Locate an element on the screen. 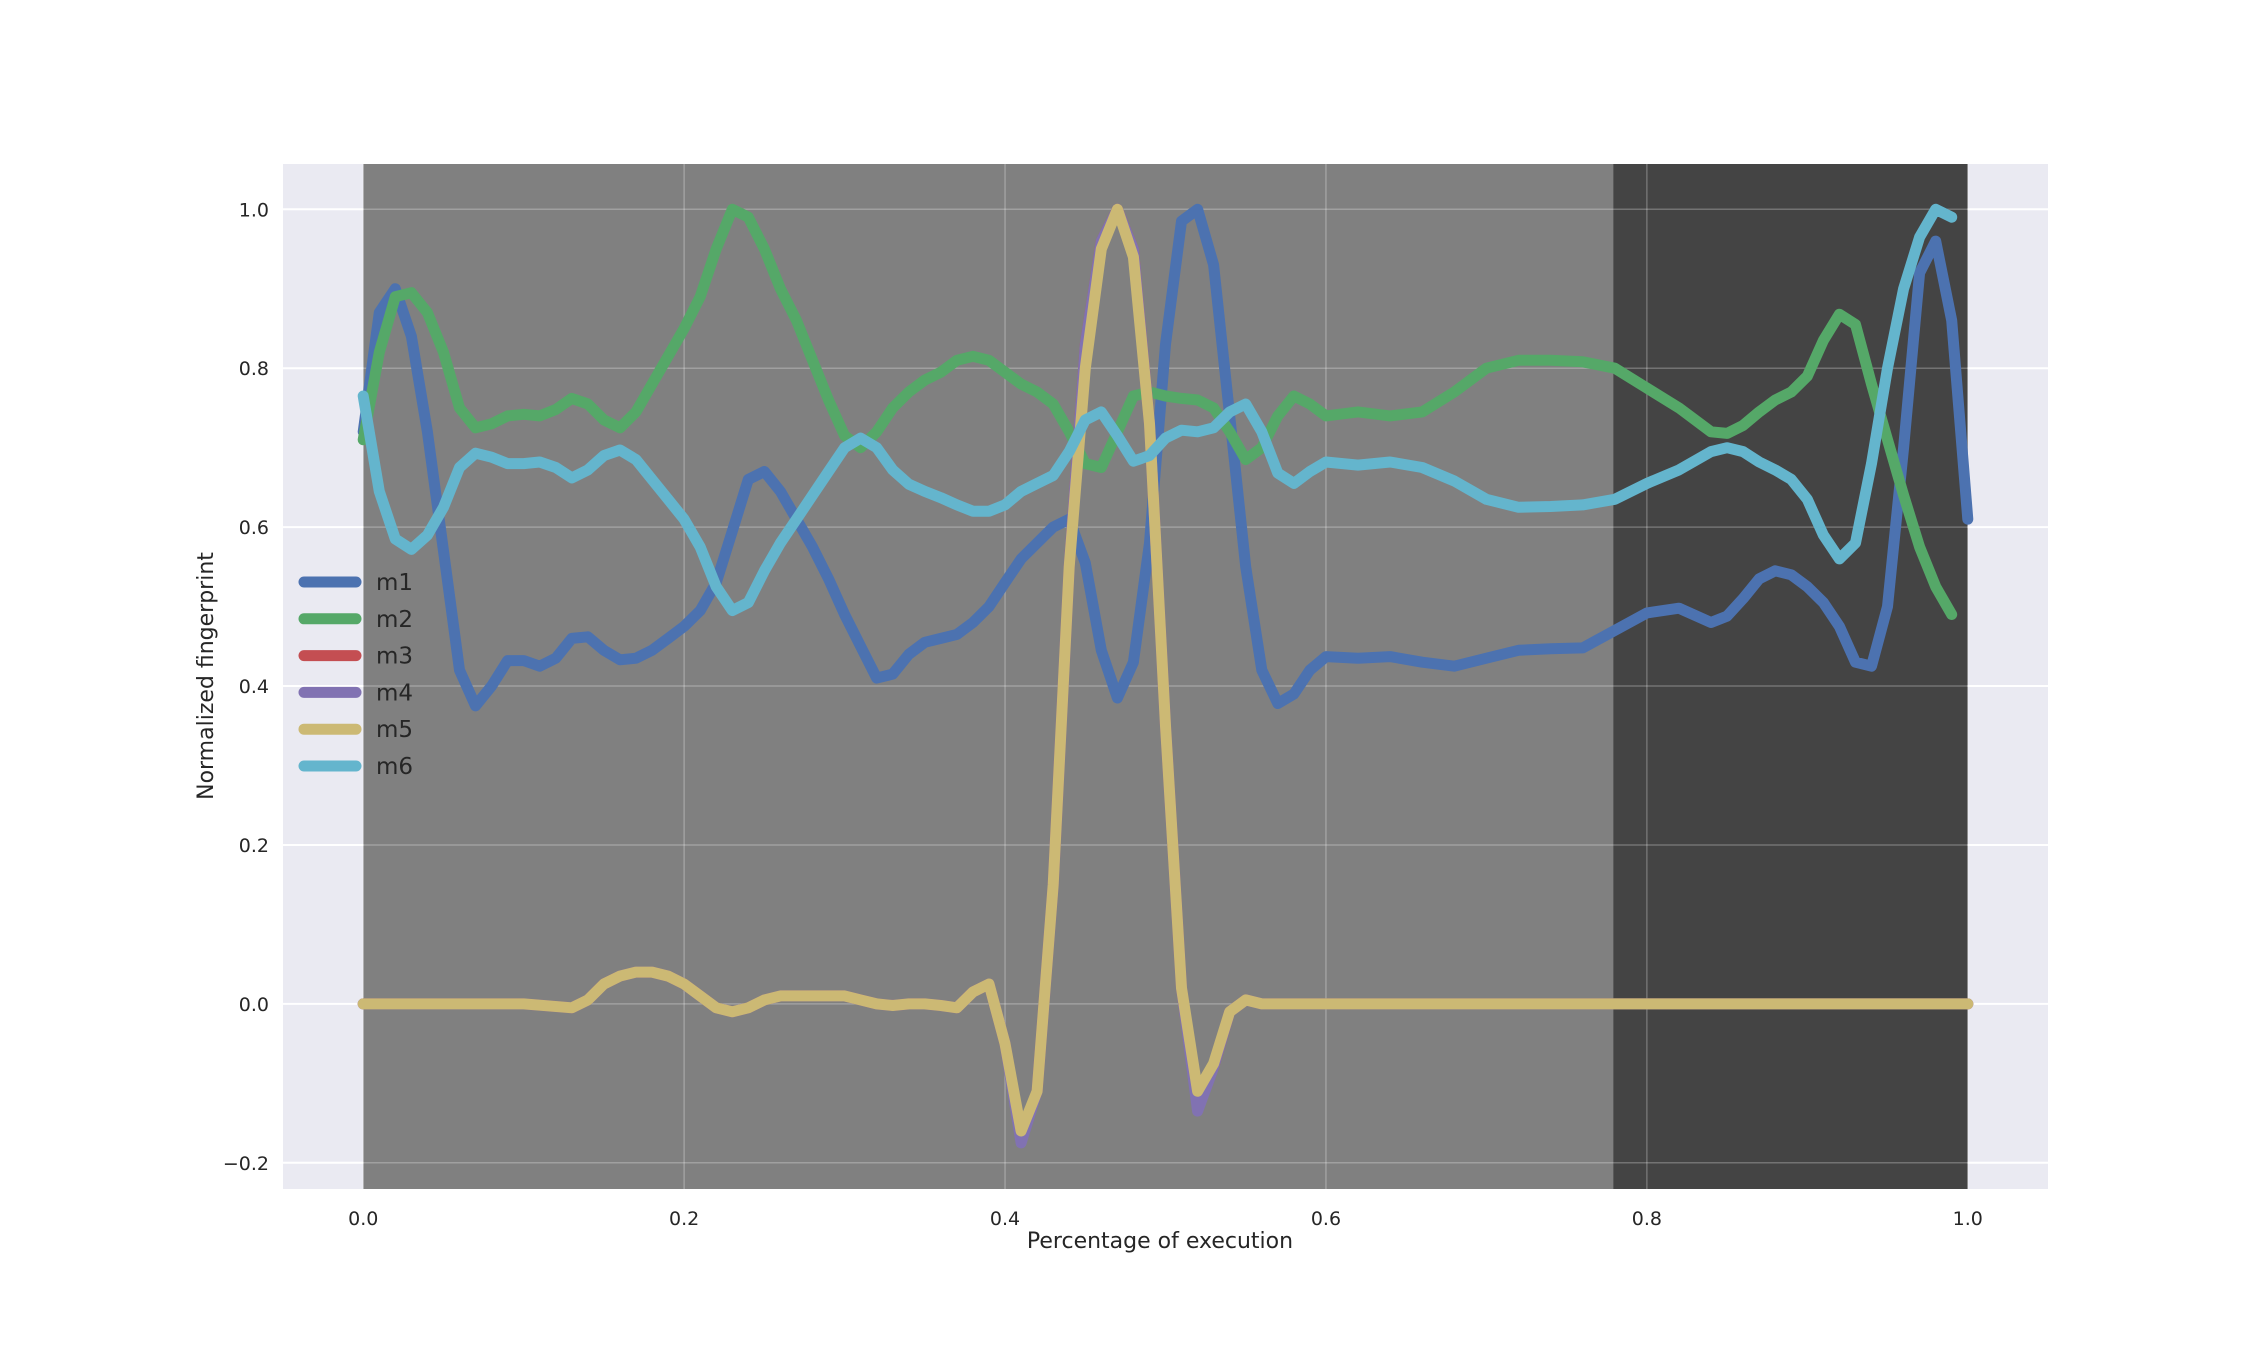  legend-item-m4: m4 is located at coordinates (355, 693).